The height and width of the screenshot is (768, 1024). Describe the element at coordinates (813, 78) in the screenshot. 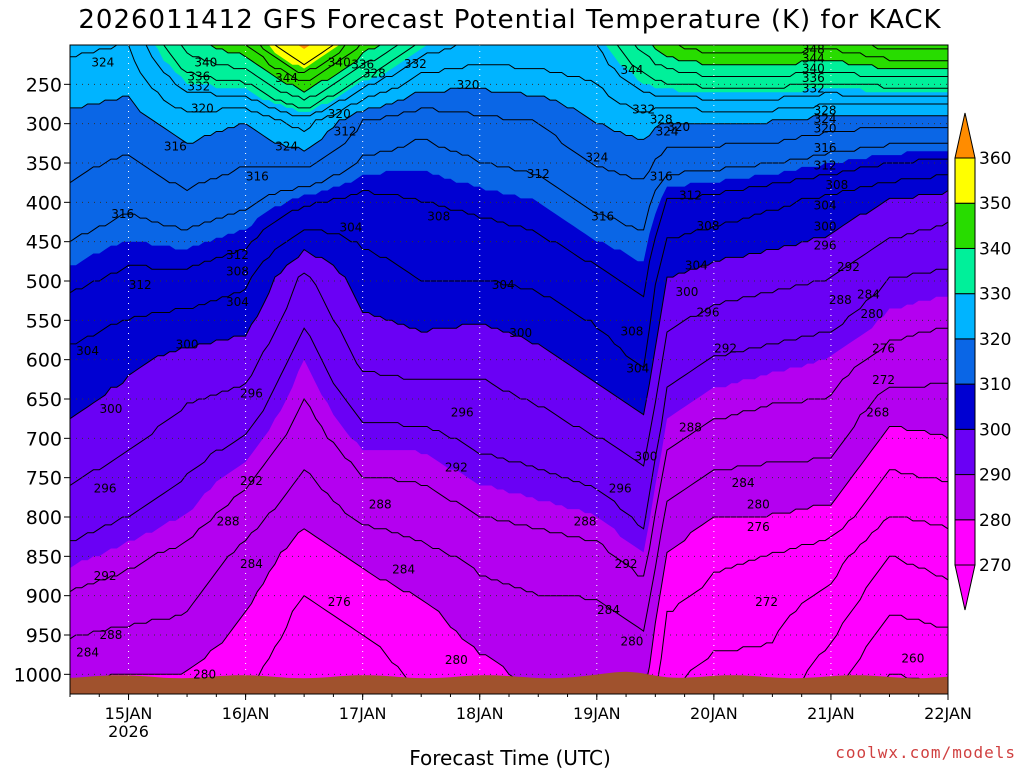

I see `contour-label: 336` at that location.